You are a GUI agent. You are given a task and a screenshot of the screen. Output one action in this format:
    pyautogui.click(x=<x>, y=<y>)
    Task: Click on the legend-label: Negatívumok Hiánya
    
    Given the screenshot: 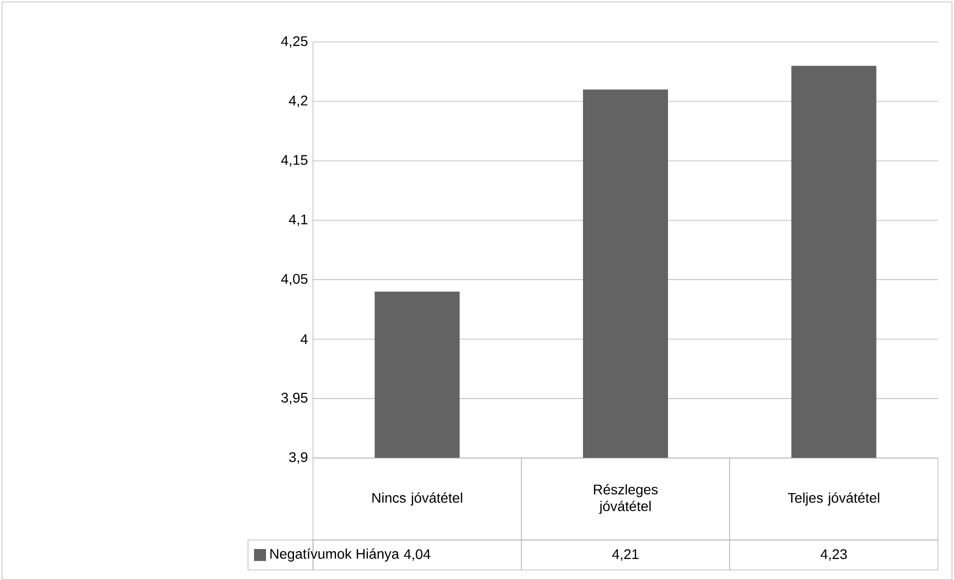 What is the action you would take?
    pyautogui.click(x=335, y=555)
    